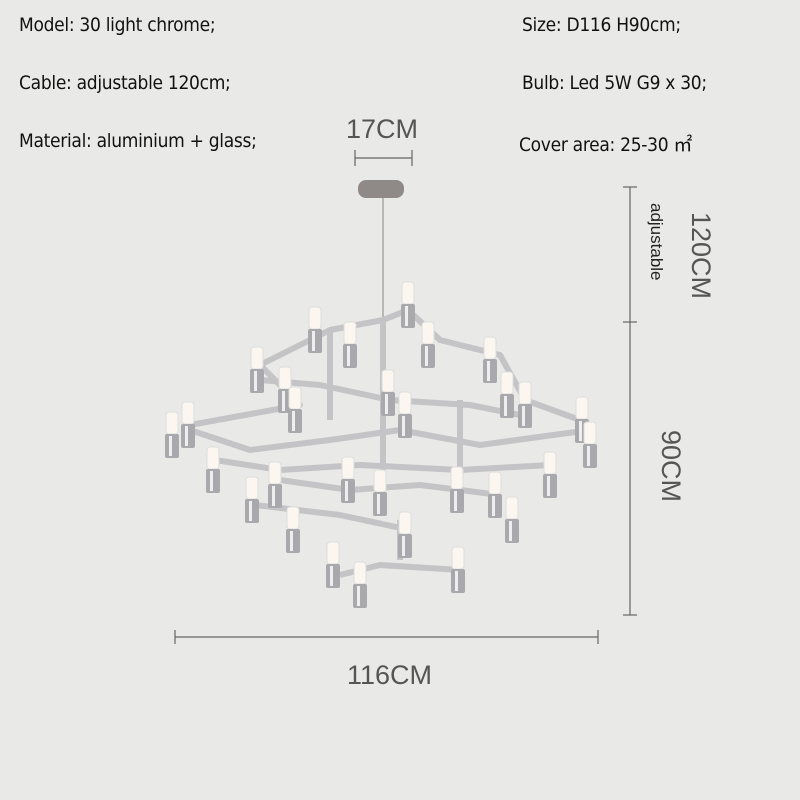  What do you see at coordinates (125, 83) in the screenshot?
I see `spec-cable: Cable: adjustable 120cm;` at bounding box center [125, 83].